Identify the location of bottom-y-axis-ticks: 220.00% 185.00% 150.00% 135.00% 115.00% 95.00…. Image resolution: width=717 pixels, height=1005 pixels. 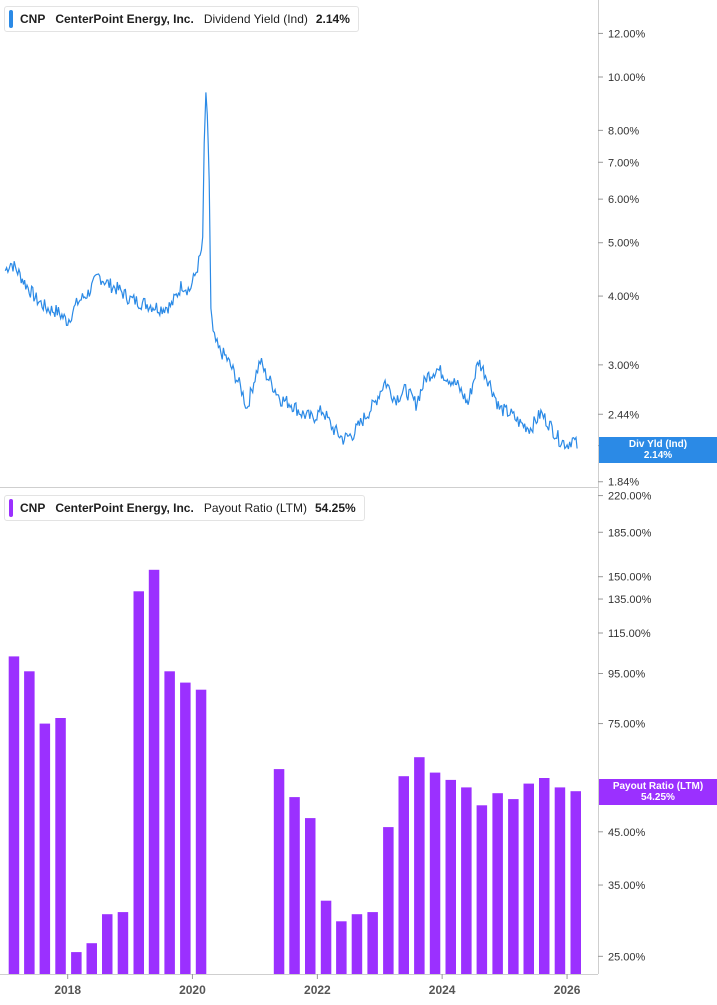
(625, 727).